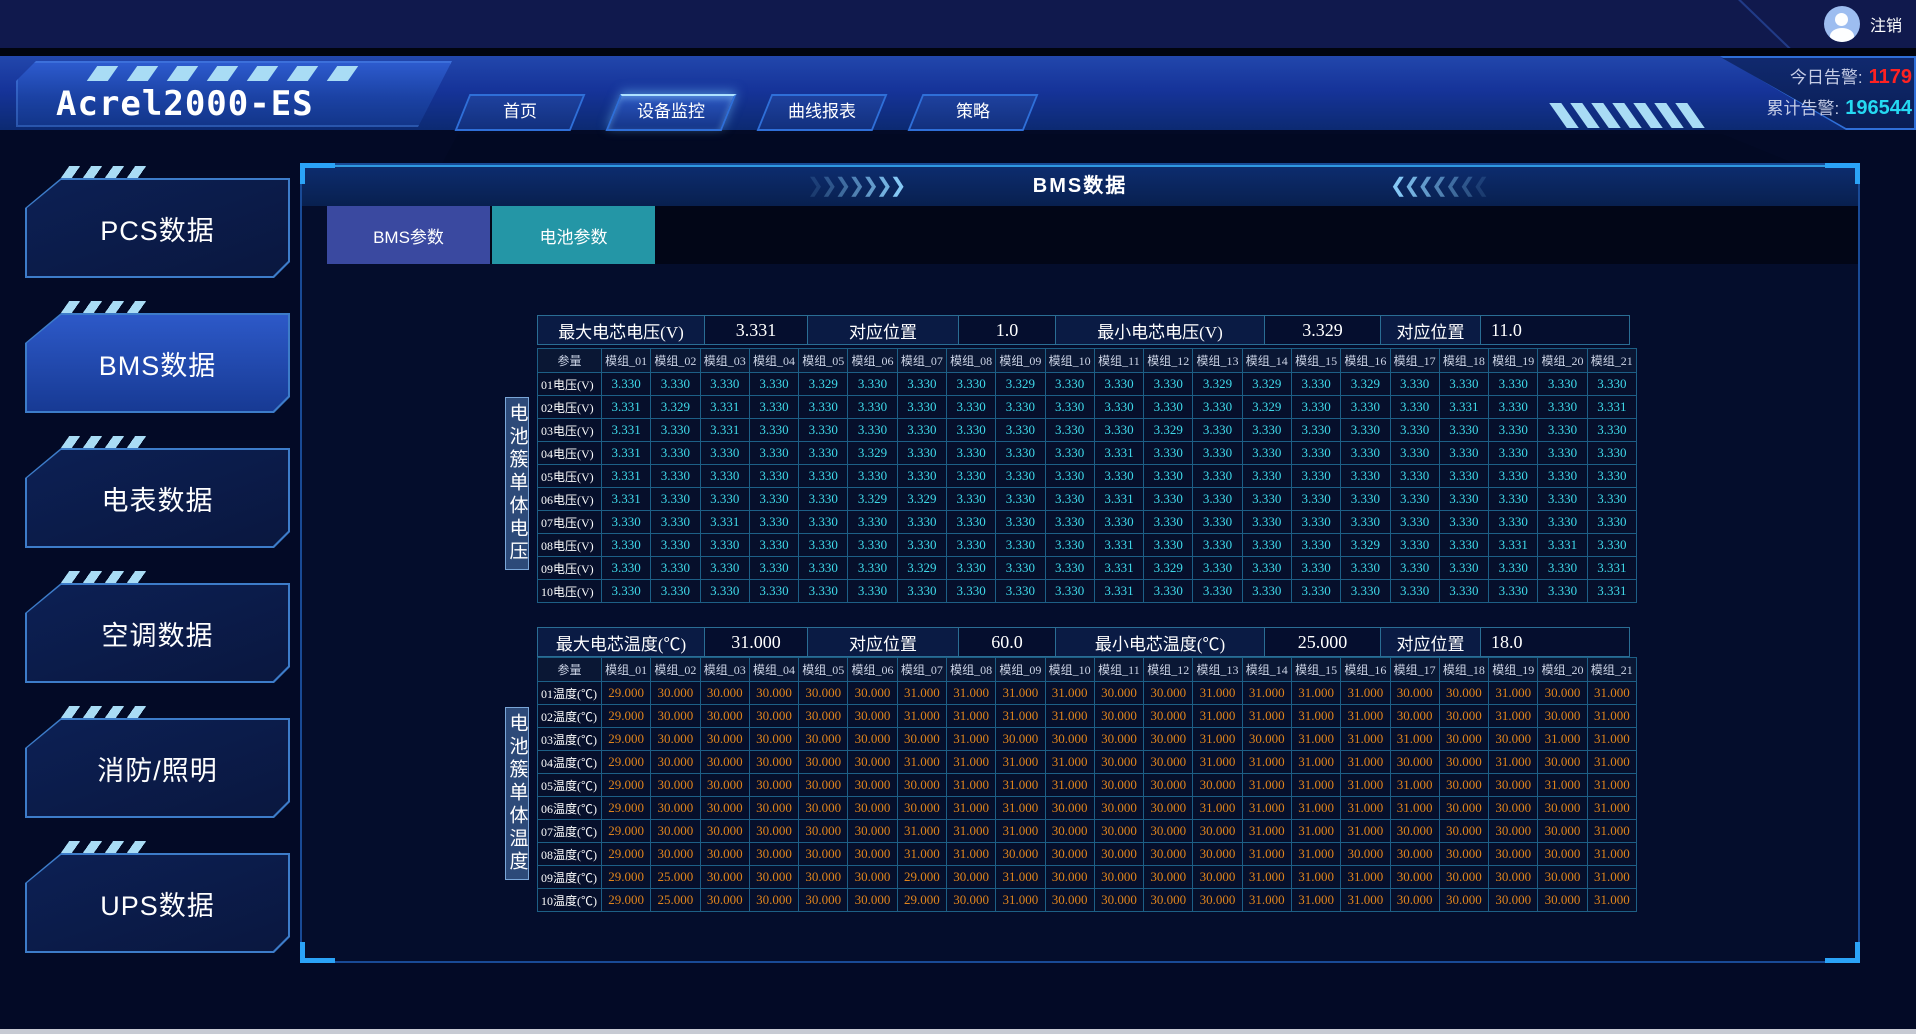 This screenshot has height=1034, width=1916. Describe the element at coordinates (1627, 115) in the screenshot. I see `hazard-stripes-icon` at that location.